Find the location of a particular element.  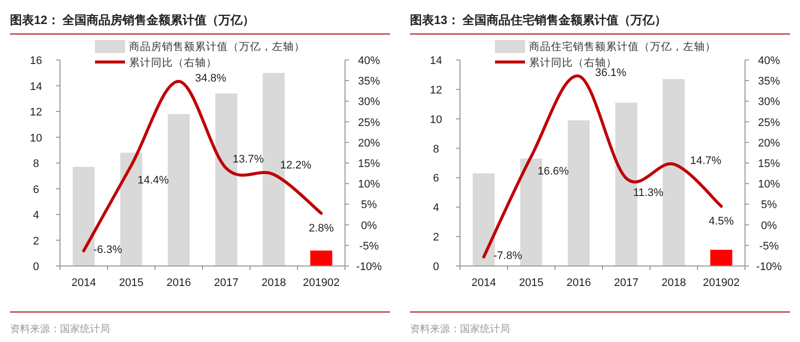

legend-label: 商品房销售额累计值（万亿，左轴） is located at coordinates (217, 46).